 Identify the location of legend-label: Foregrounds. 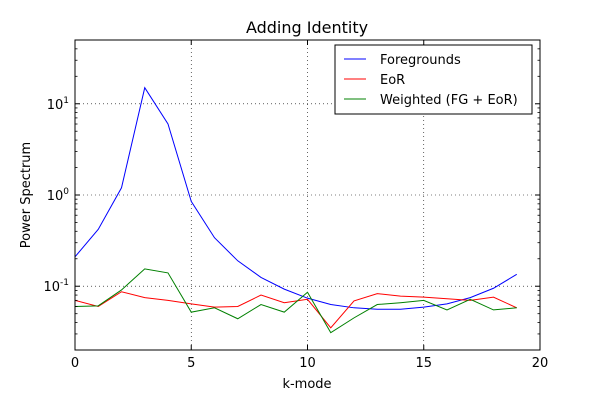
(420, 60).